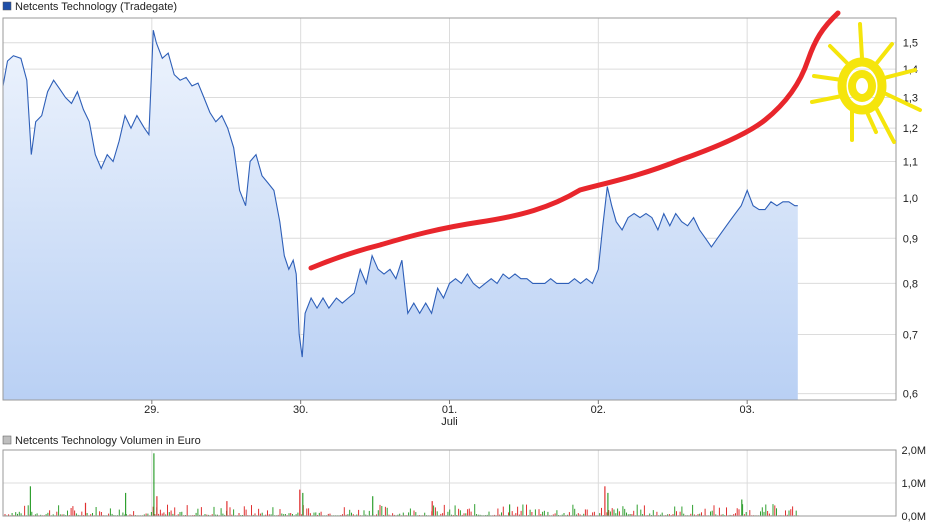  Describe the element at coordinates (151, 410) in the screenshot. I see `price-x-tick-label: 29.` at that location.